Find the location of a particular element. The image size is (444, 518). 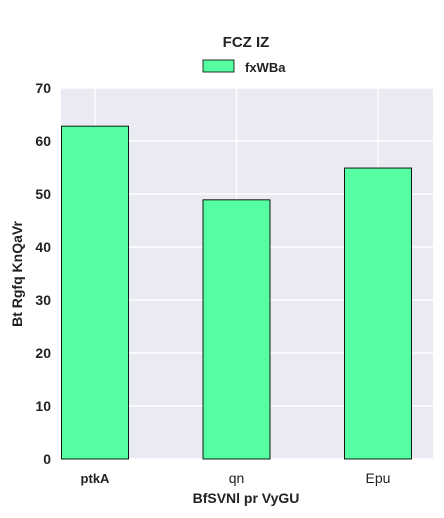

y-tick-label: 10 is located at coordinates (43, 406).